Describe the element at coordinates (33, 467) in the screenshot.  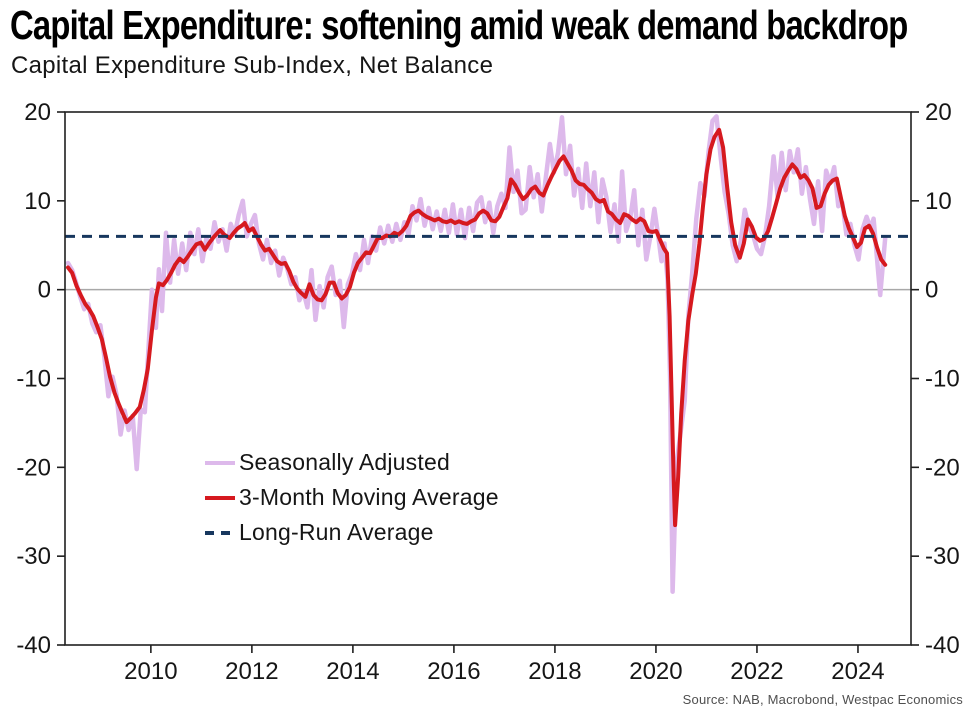
I see `y-tick-label-left: -20` at that location.